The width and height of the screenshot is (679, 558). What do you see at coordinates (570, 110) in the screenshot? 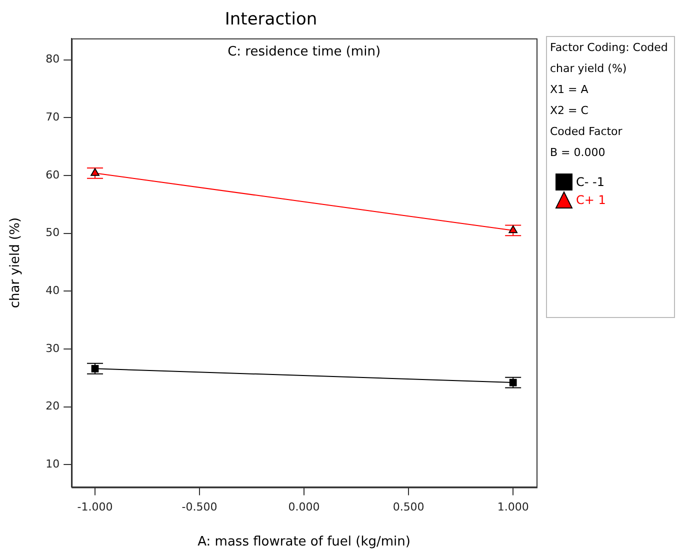
I see `text: X2 = C` at bounding box center [570, 110].